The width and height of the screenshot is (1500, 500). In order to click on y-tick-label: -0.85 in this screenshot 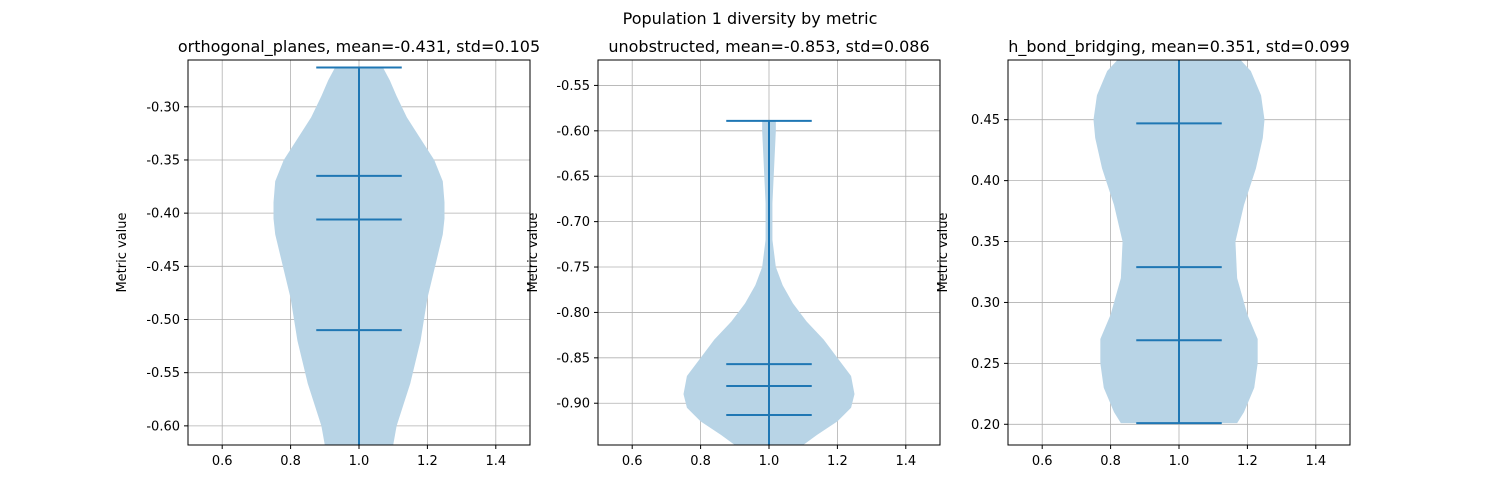, I will do `click(573, 358)`.